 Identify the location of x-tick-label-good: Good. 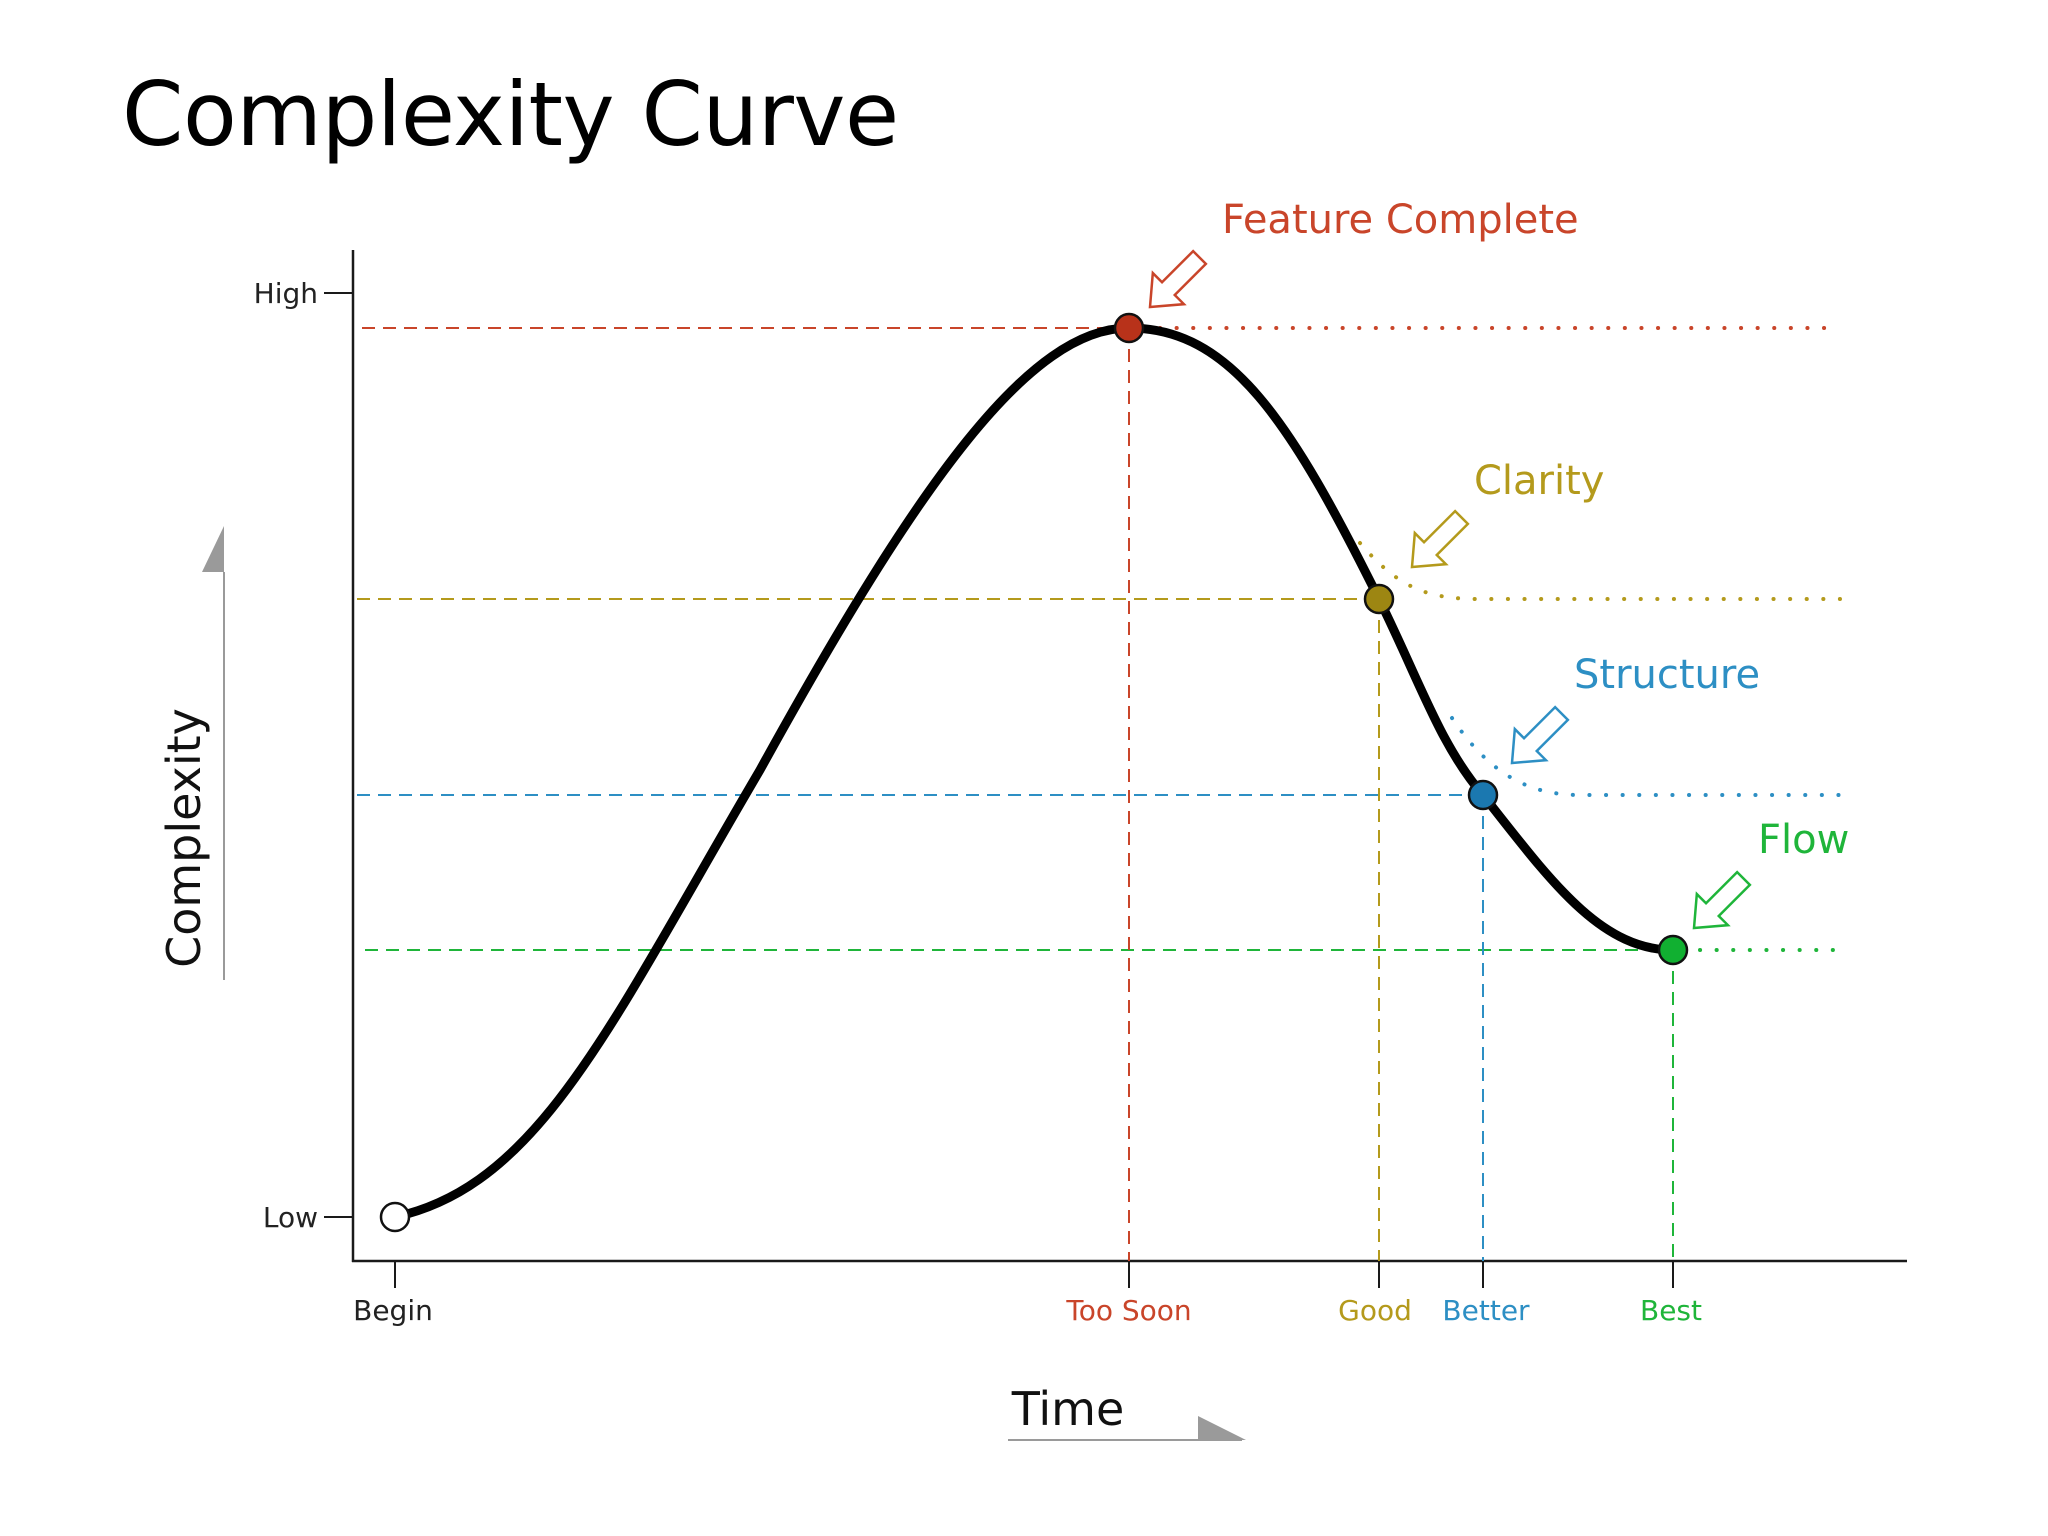
(1375, 1310).